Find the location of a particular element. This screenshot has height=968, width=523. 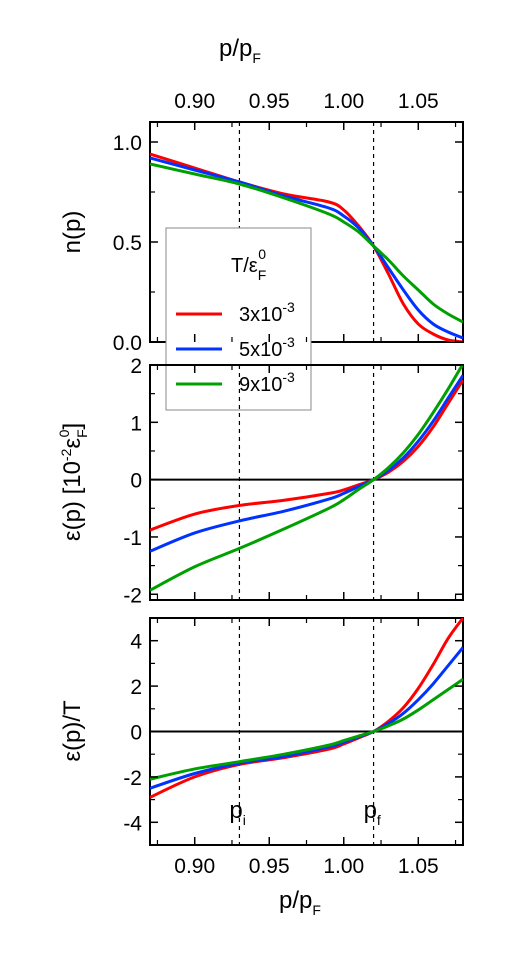

series-line-red is located at coordinates (306, 708).